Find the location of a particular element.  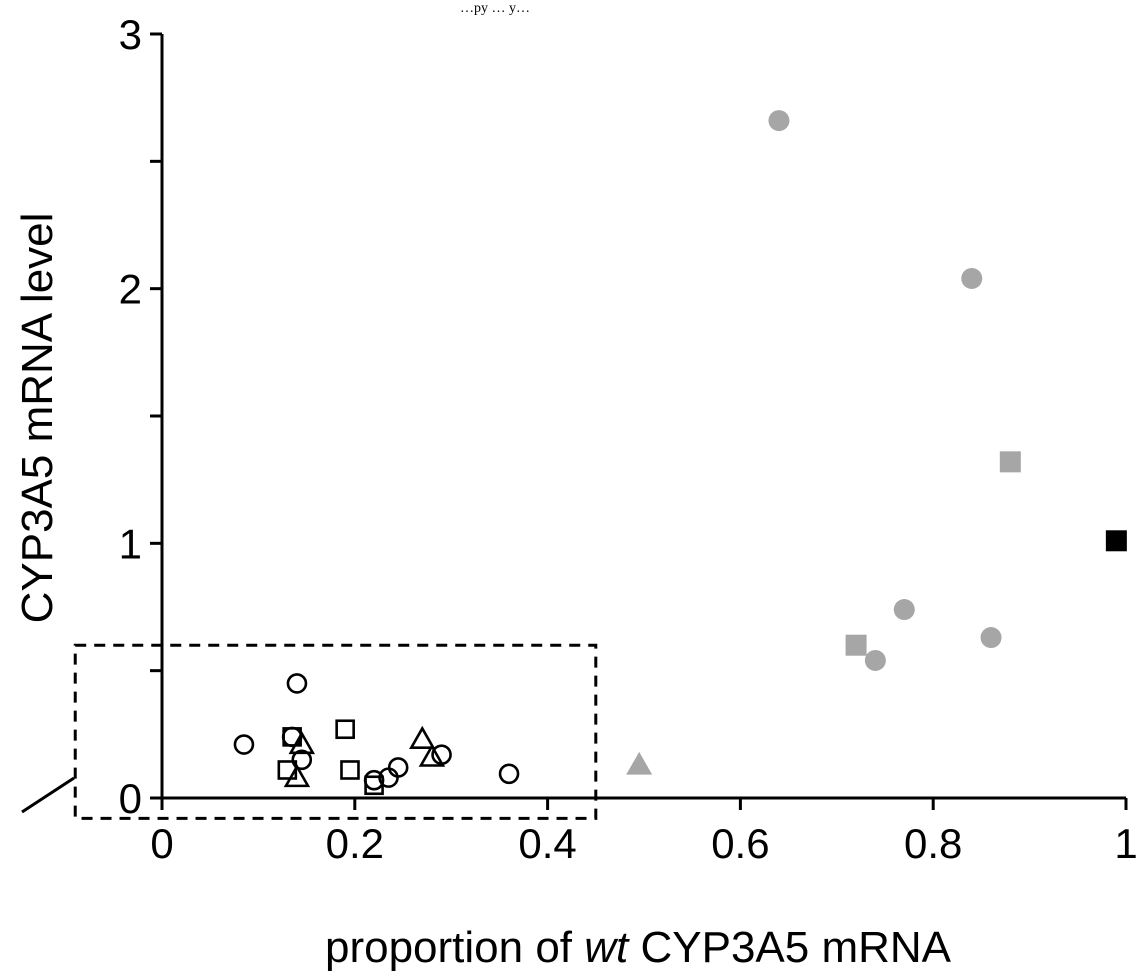

y-axis-title: CYP3A5 mRNA level is located at coordinates (37, 418).